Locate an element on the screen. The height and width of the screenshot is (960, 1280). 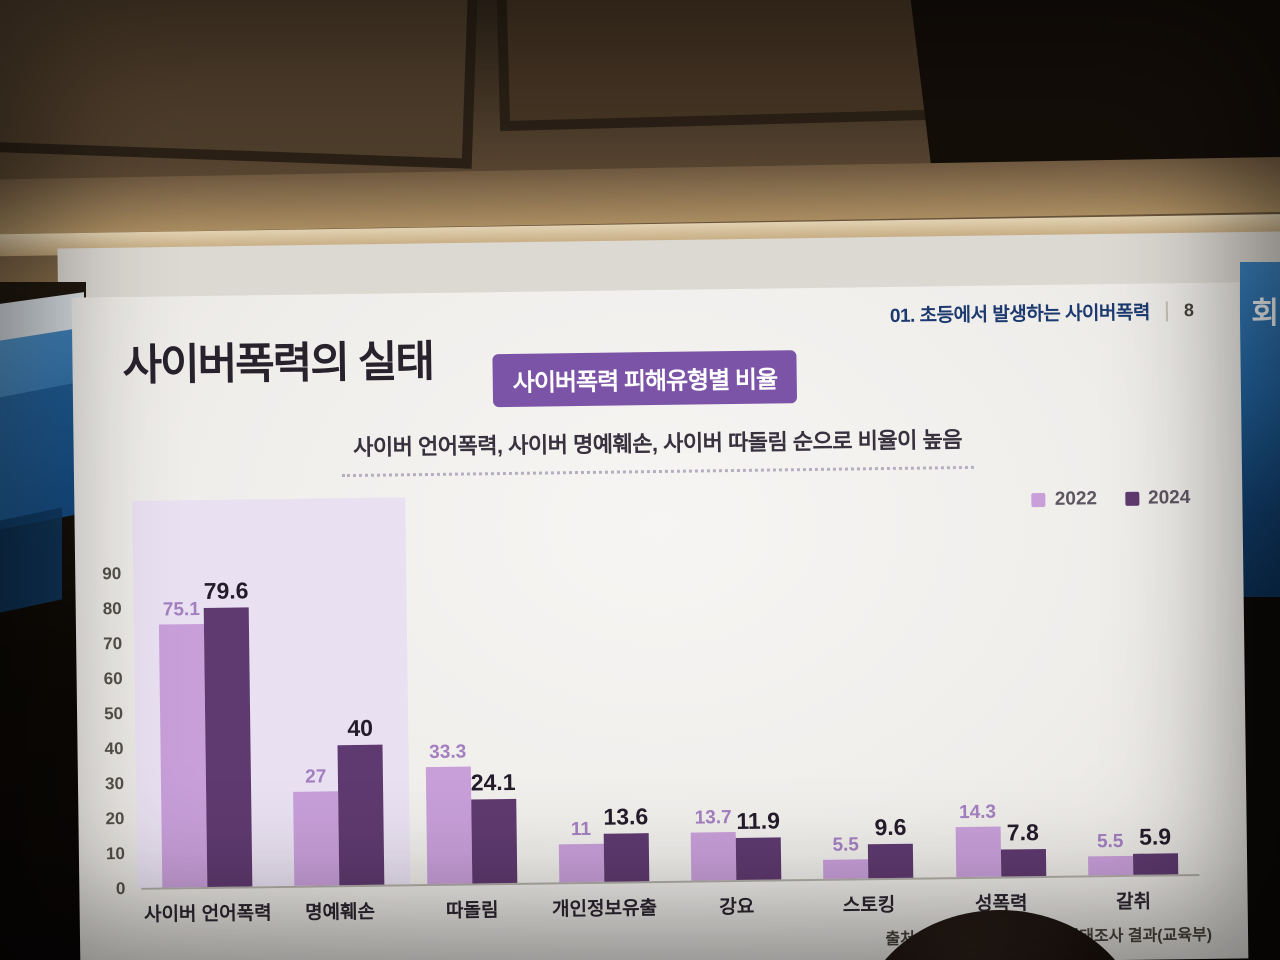
bar-column: 40 is located at coordinates (361, 800).